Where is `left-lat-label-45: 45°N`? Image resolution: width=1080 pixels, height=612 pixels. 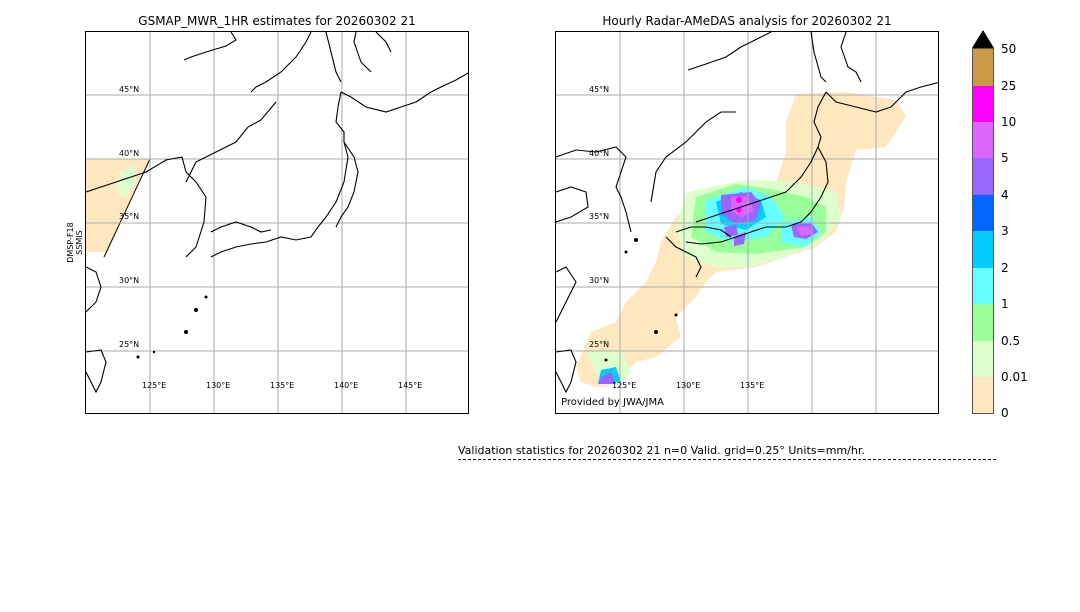 left-lat-label-45: 45°N is located at coordinates (129, 89).